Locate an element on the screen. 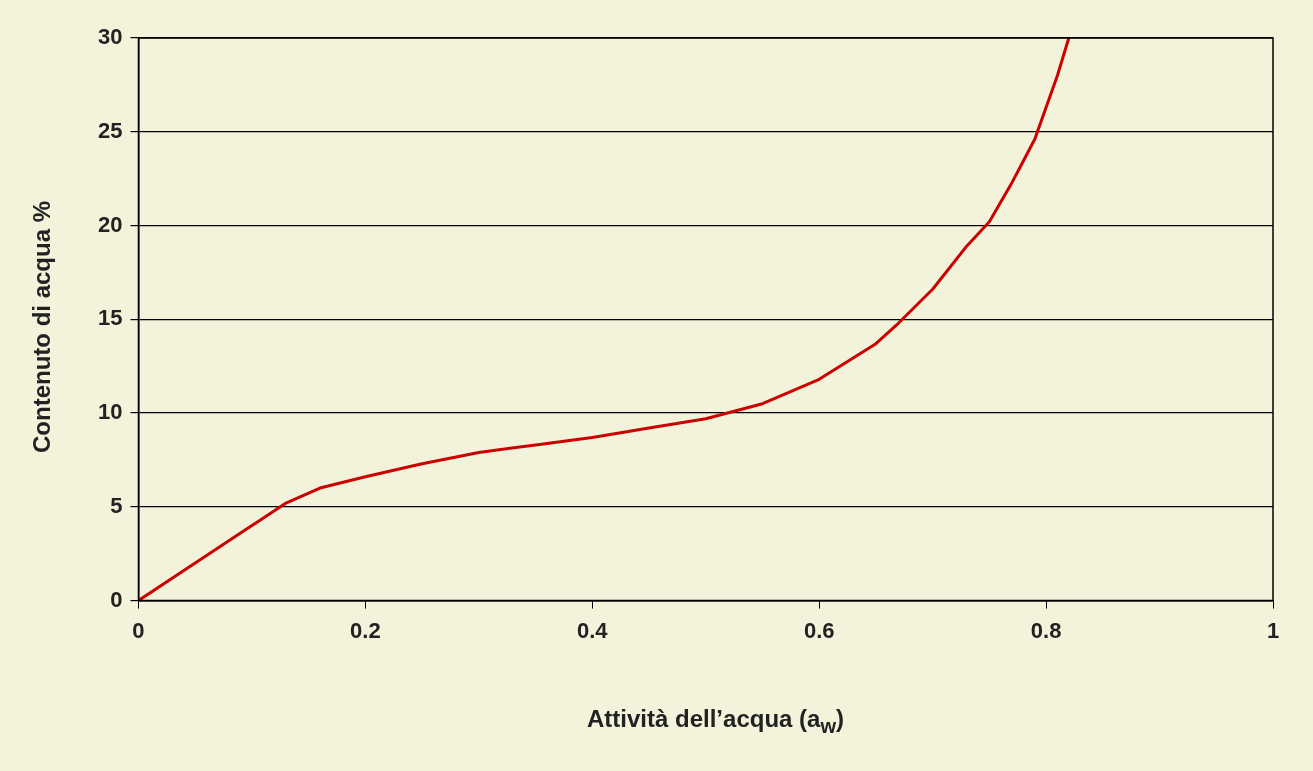 The height and width of the screenshot is (771, 1313). y-axis-title: Contenuto di acqua % is located at coordinates (42, 327).